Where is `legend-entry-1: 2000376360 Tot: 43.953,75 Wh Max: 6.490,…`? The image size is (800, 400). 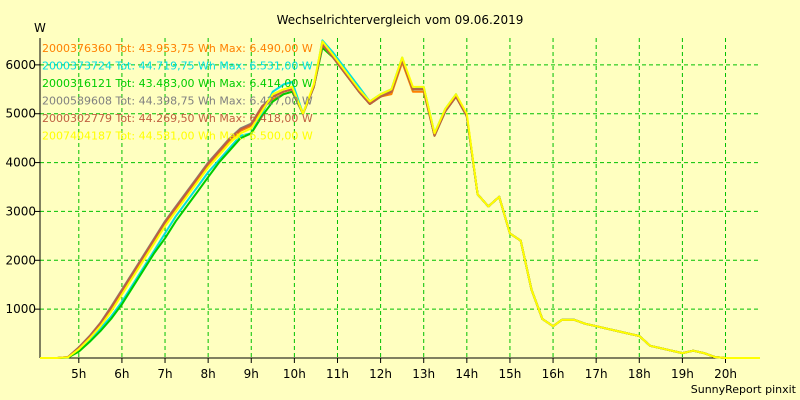
legend-entry-1: 2000376360 Tot: 43.953,75 Wh Max: 6.490,… is located at coordinates (177, 48).